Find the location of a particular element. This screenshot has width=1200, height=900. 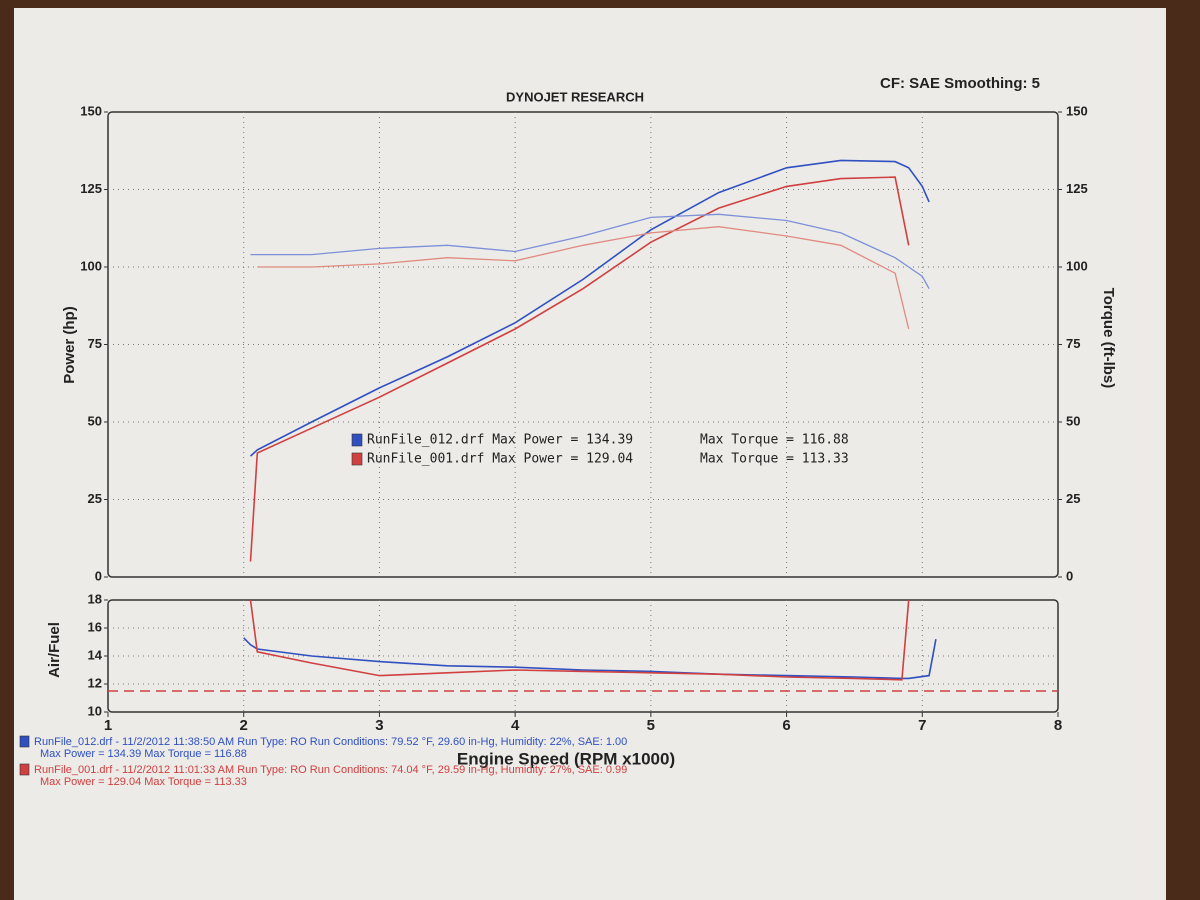

x-axis-label: Engine Speed (RPM x1000) is located at coordinates (566, 758).